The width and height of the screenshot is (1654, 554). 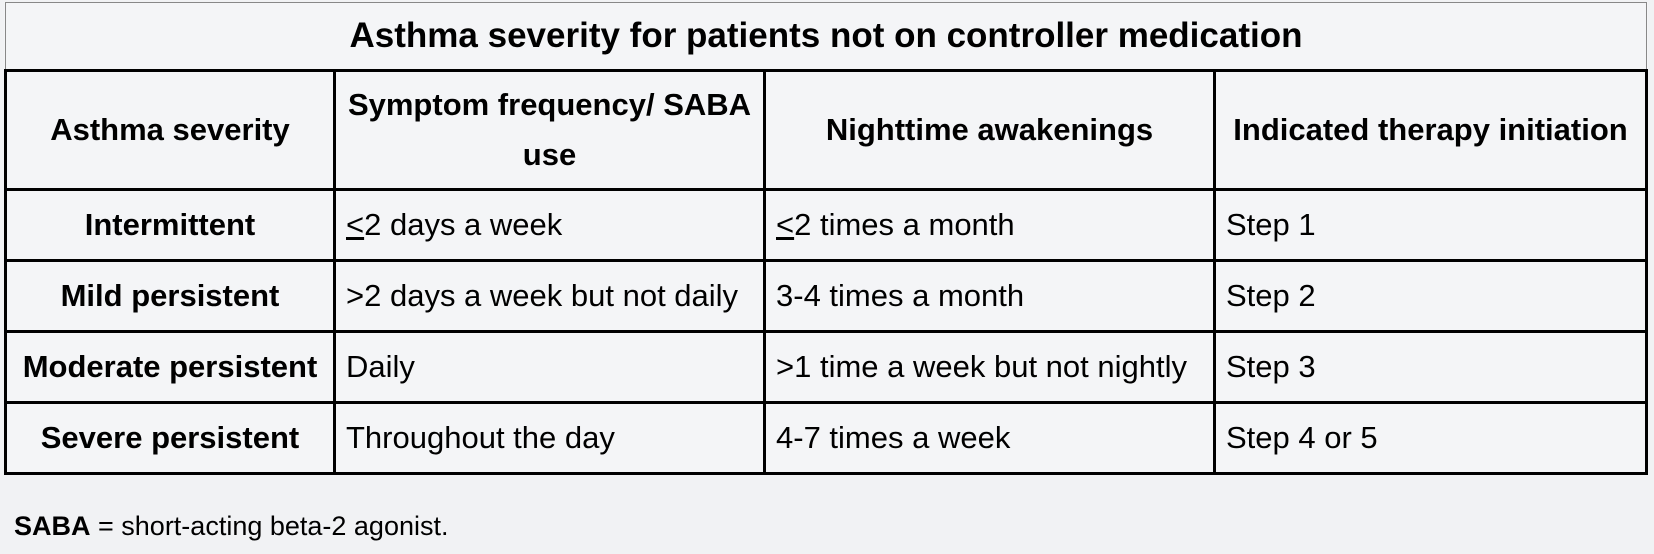 I want to click on row-symptom-frequency: <2 days a week, so click(x=549, y=225).